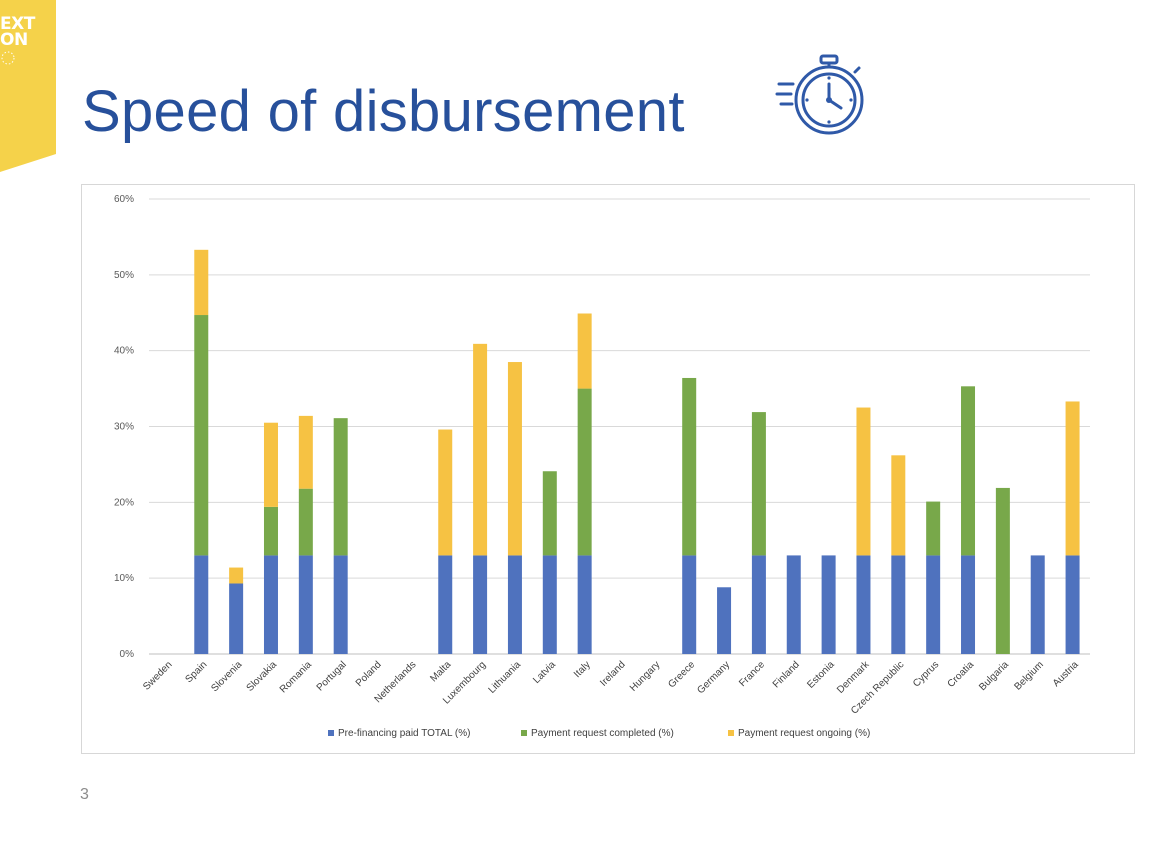 Image resolution: width=1170 pixels, height=850 pixels. What do you see at coordinates (124, 578) in the screenshot?
I see `y-tick-label: 10%` at bounding box center [124, 578].